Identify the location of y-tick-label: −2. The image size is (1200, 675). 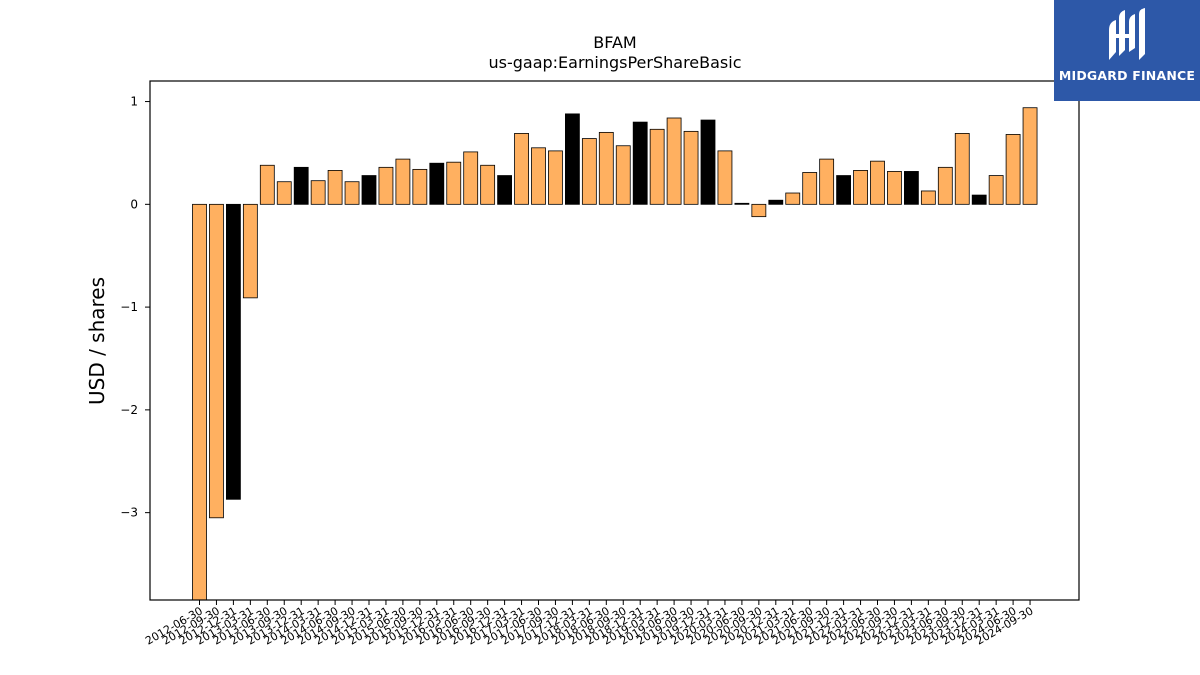
(129, 410).